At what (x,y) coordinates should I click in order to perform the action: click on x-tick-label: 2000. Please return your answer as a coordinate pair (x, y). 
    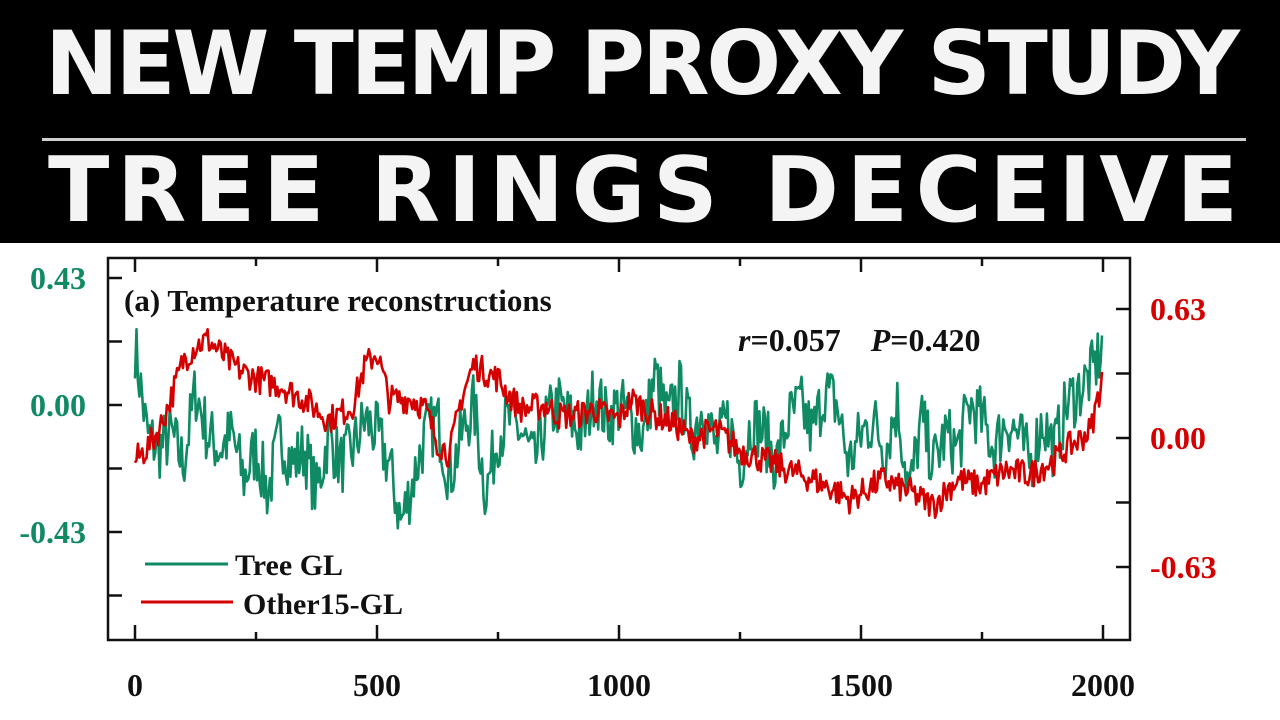
    Looking at the image, I should click on (1103, 685).